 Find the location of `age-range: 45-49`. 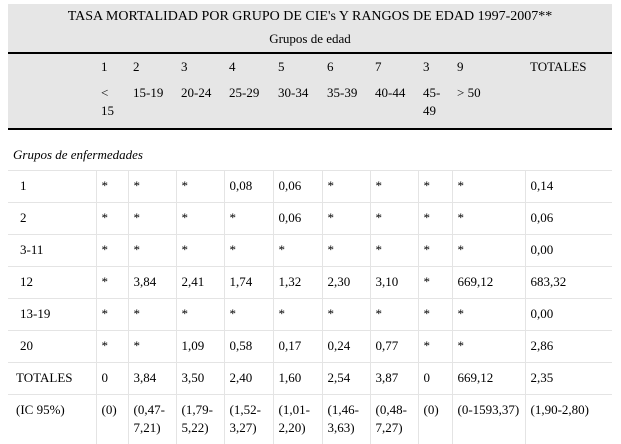

age-range: 45-49 is located at coordinates (435, 102).